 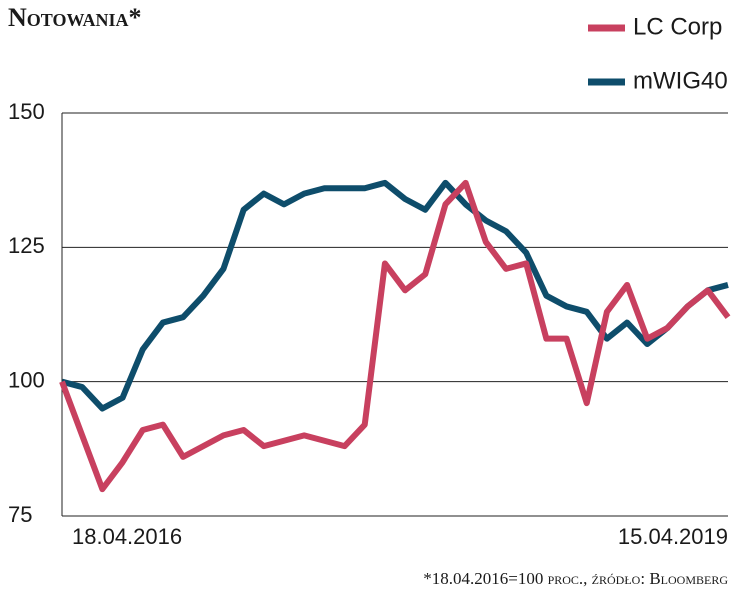 I want to click on chart-title: Notowania*, so click(x=74, y=17).